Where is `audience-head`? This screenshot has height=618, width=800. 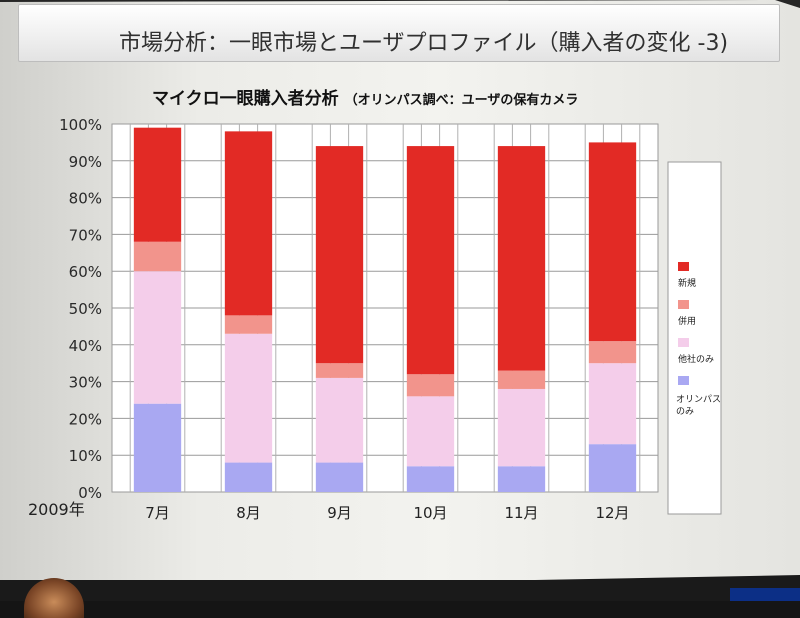 audience-head is located at coordinates (54, 598).